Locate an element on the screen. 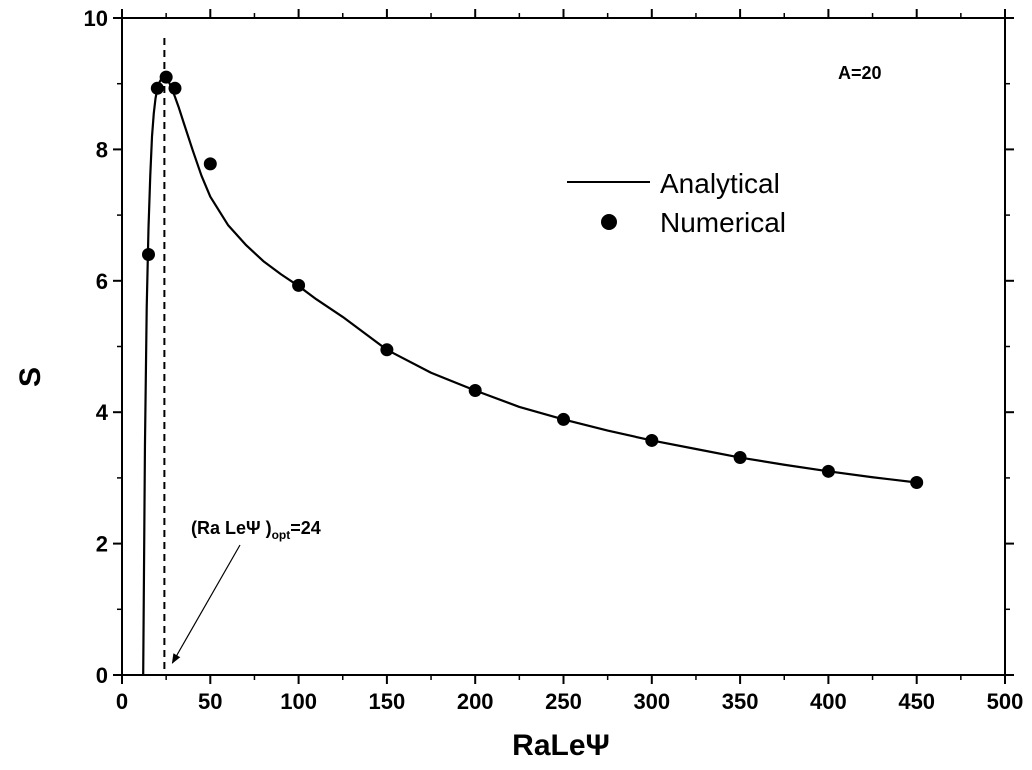 The width and height of the screenshot is (1032, 770). y-tick-label: 0 is located at coordinates (102, 675).